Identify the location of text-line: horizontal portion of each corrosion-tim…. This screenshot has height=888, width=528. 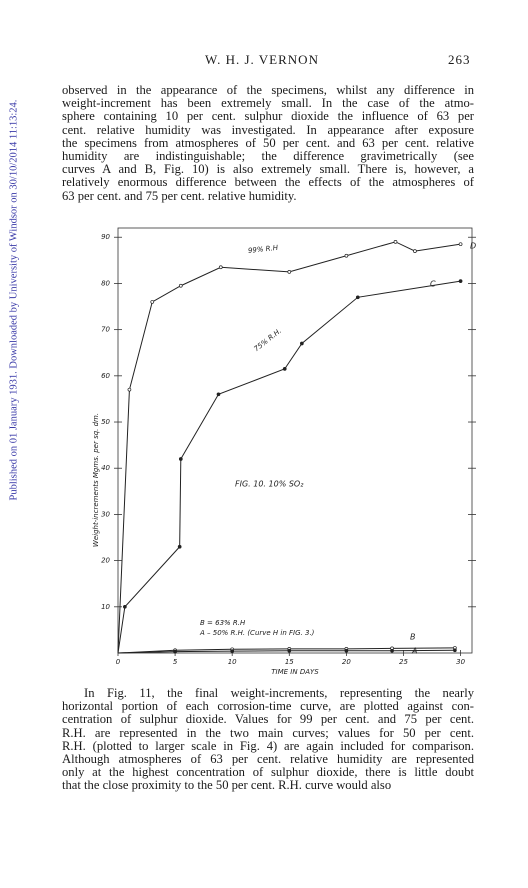
(268, 707).